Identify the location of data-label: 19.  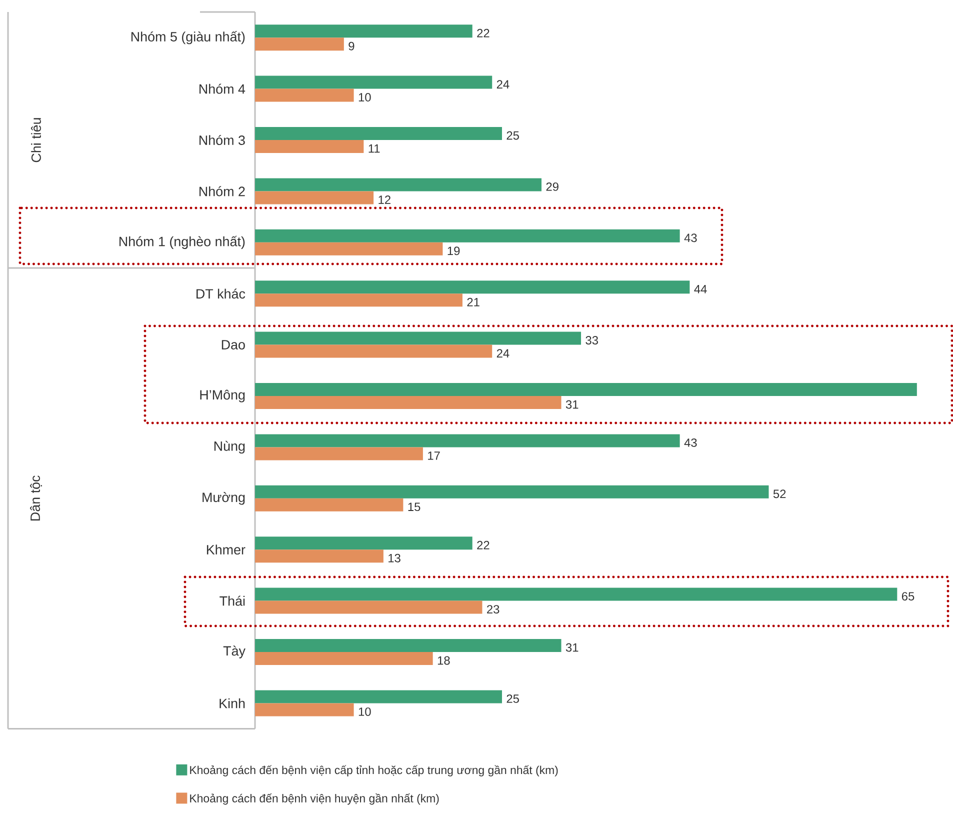
(454, 251).